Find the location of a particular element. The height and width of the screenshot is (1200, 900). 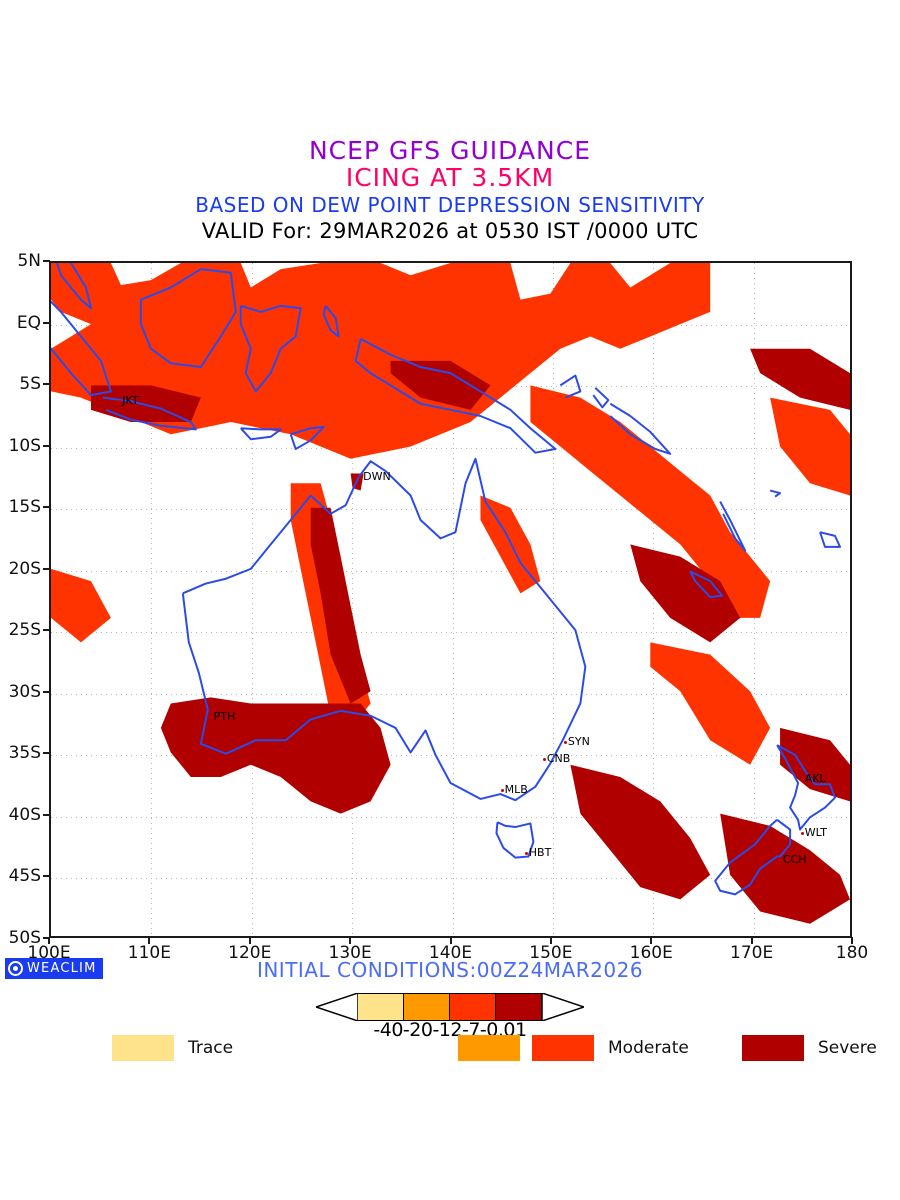

city-marker-jkt is located at coordinates (120, 401).